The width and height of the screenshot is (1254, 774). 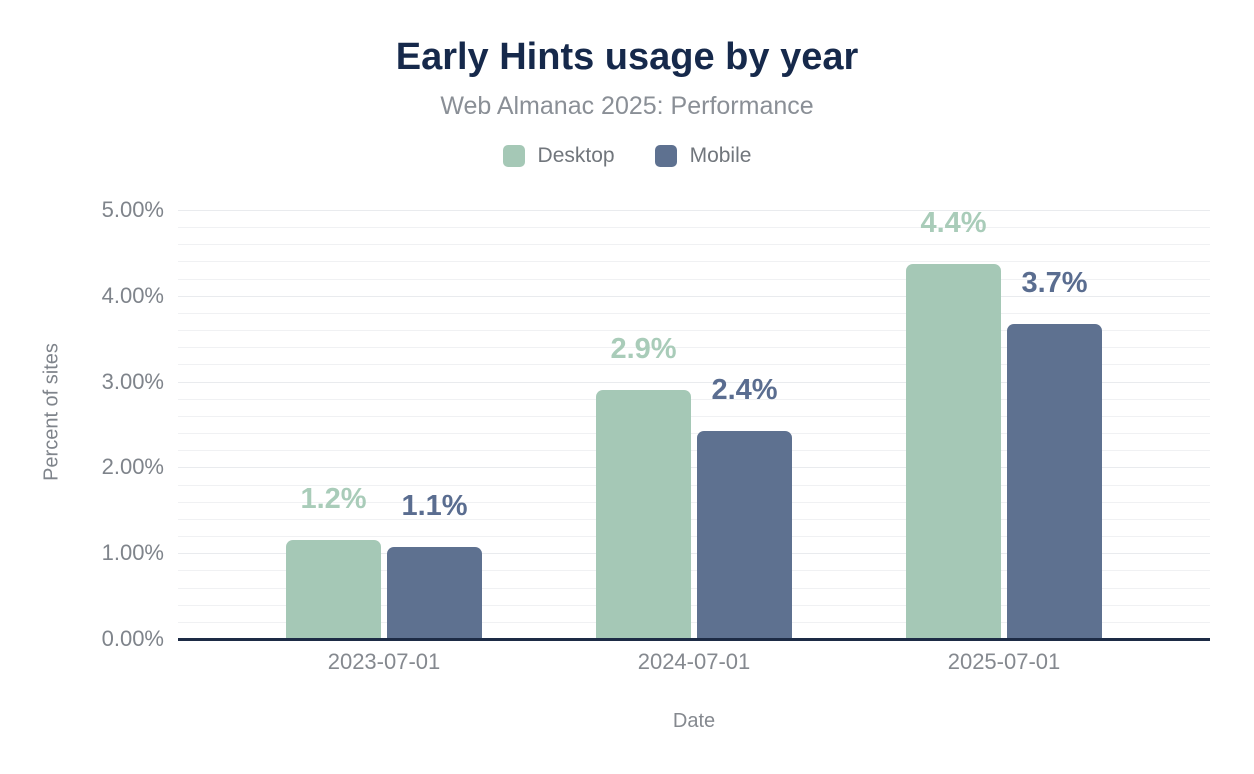 What do you see at coordinates (132, 467) in the screenshot?
I see `y-tick-label: 2.00%` at bounding box center [132, 467].